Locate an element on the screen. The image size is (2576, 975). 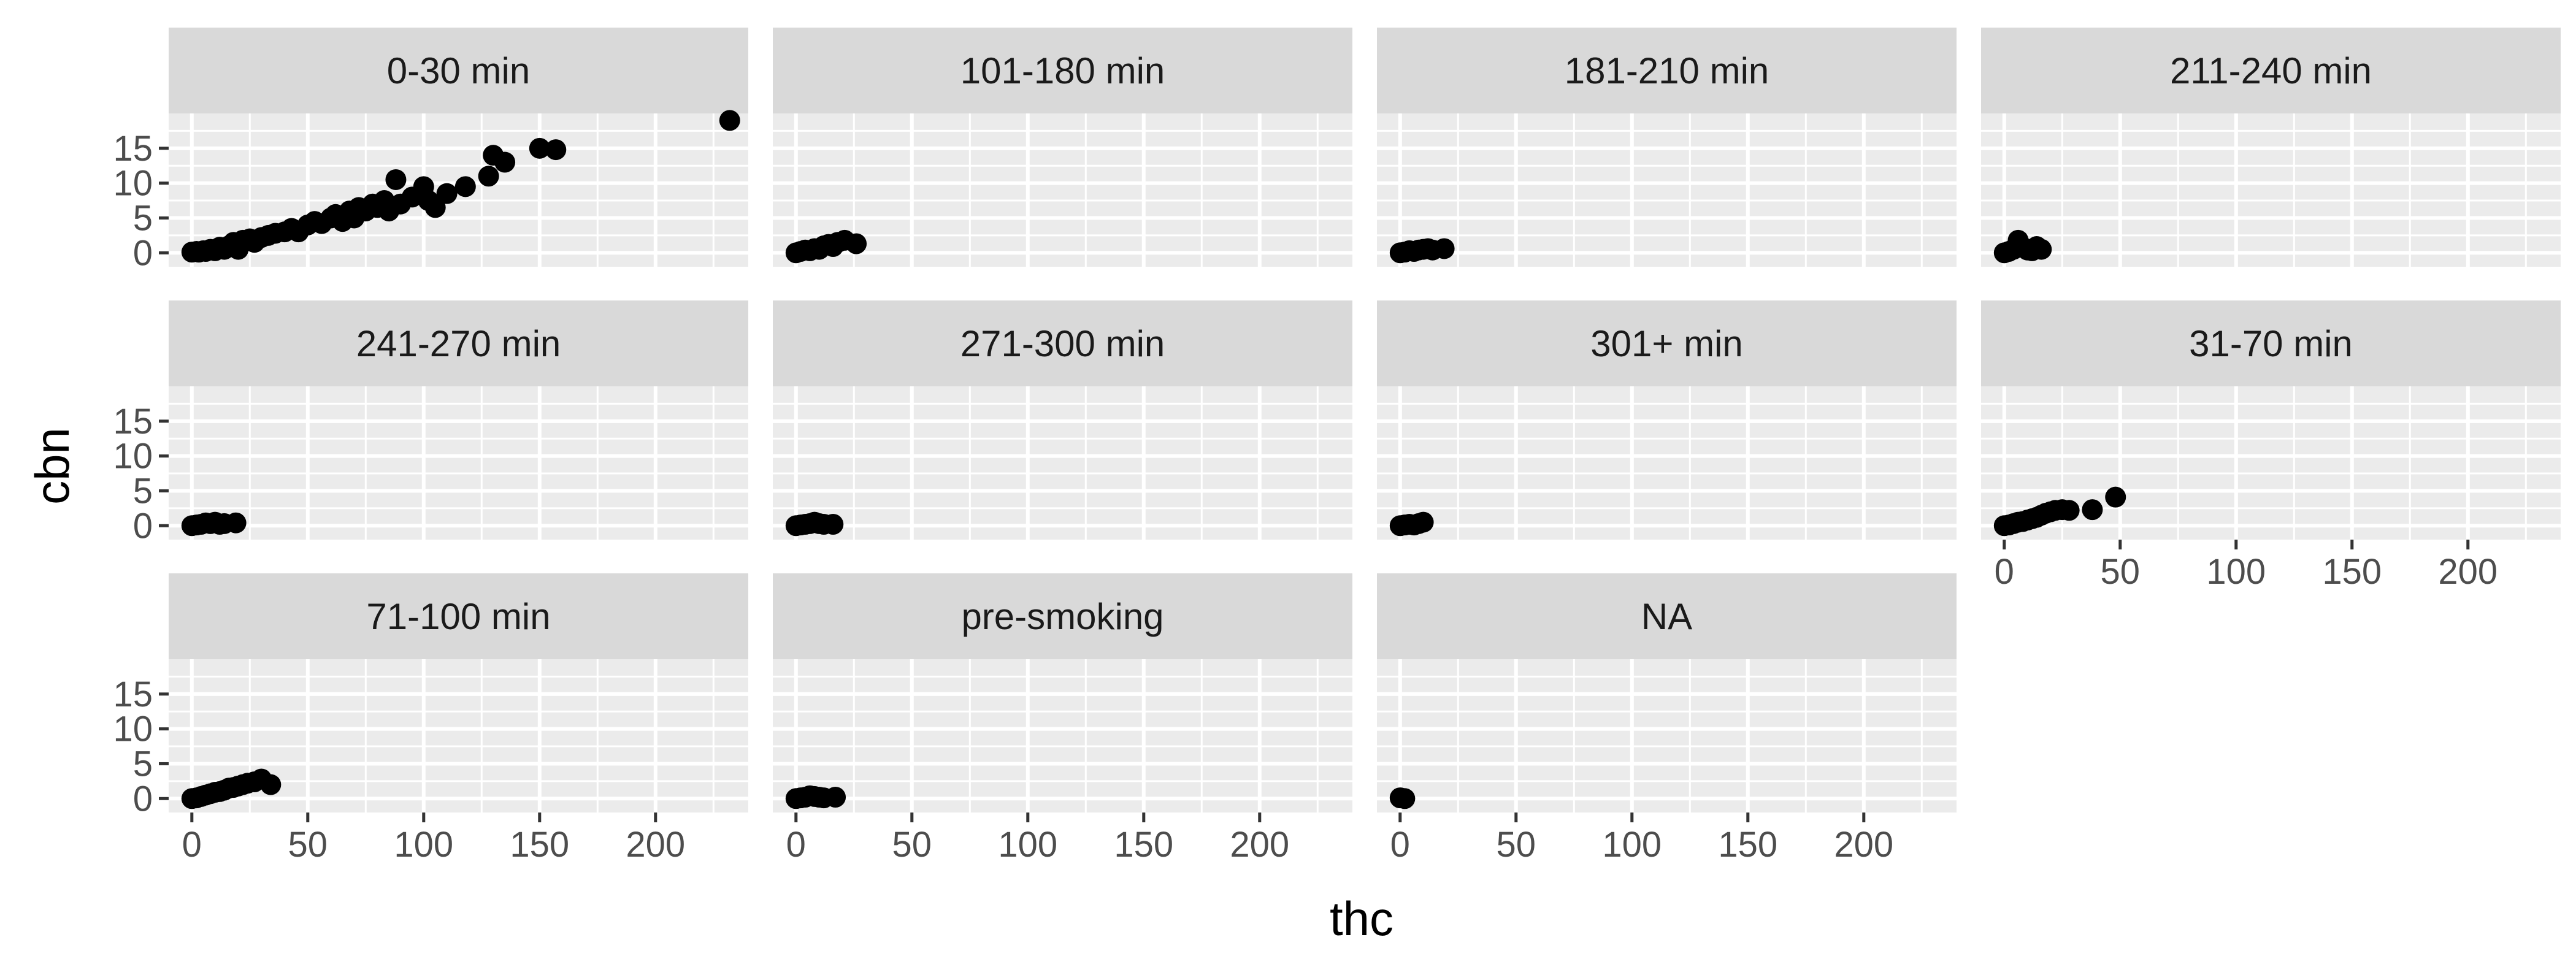
facet-strip-label: 31-70 min is located at coordinates (2271, 343).